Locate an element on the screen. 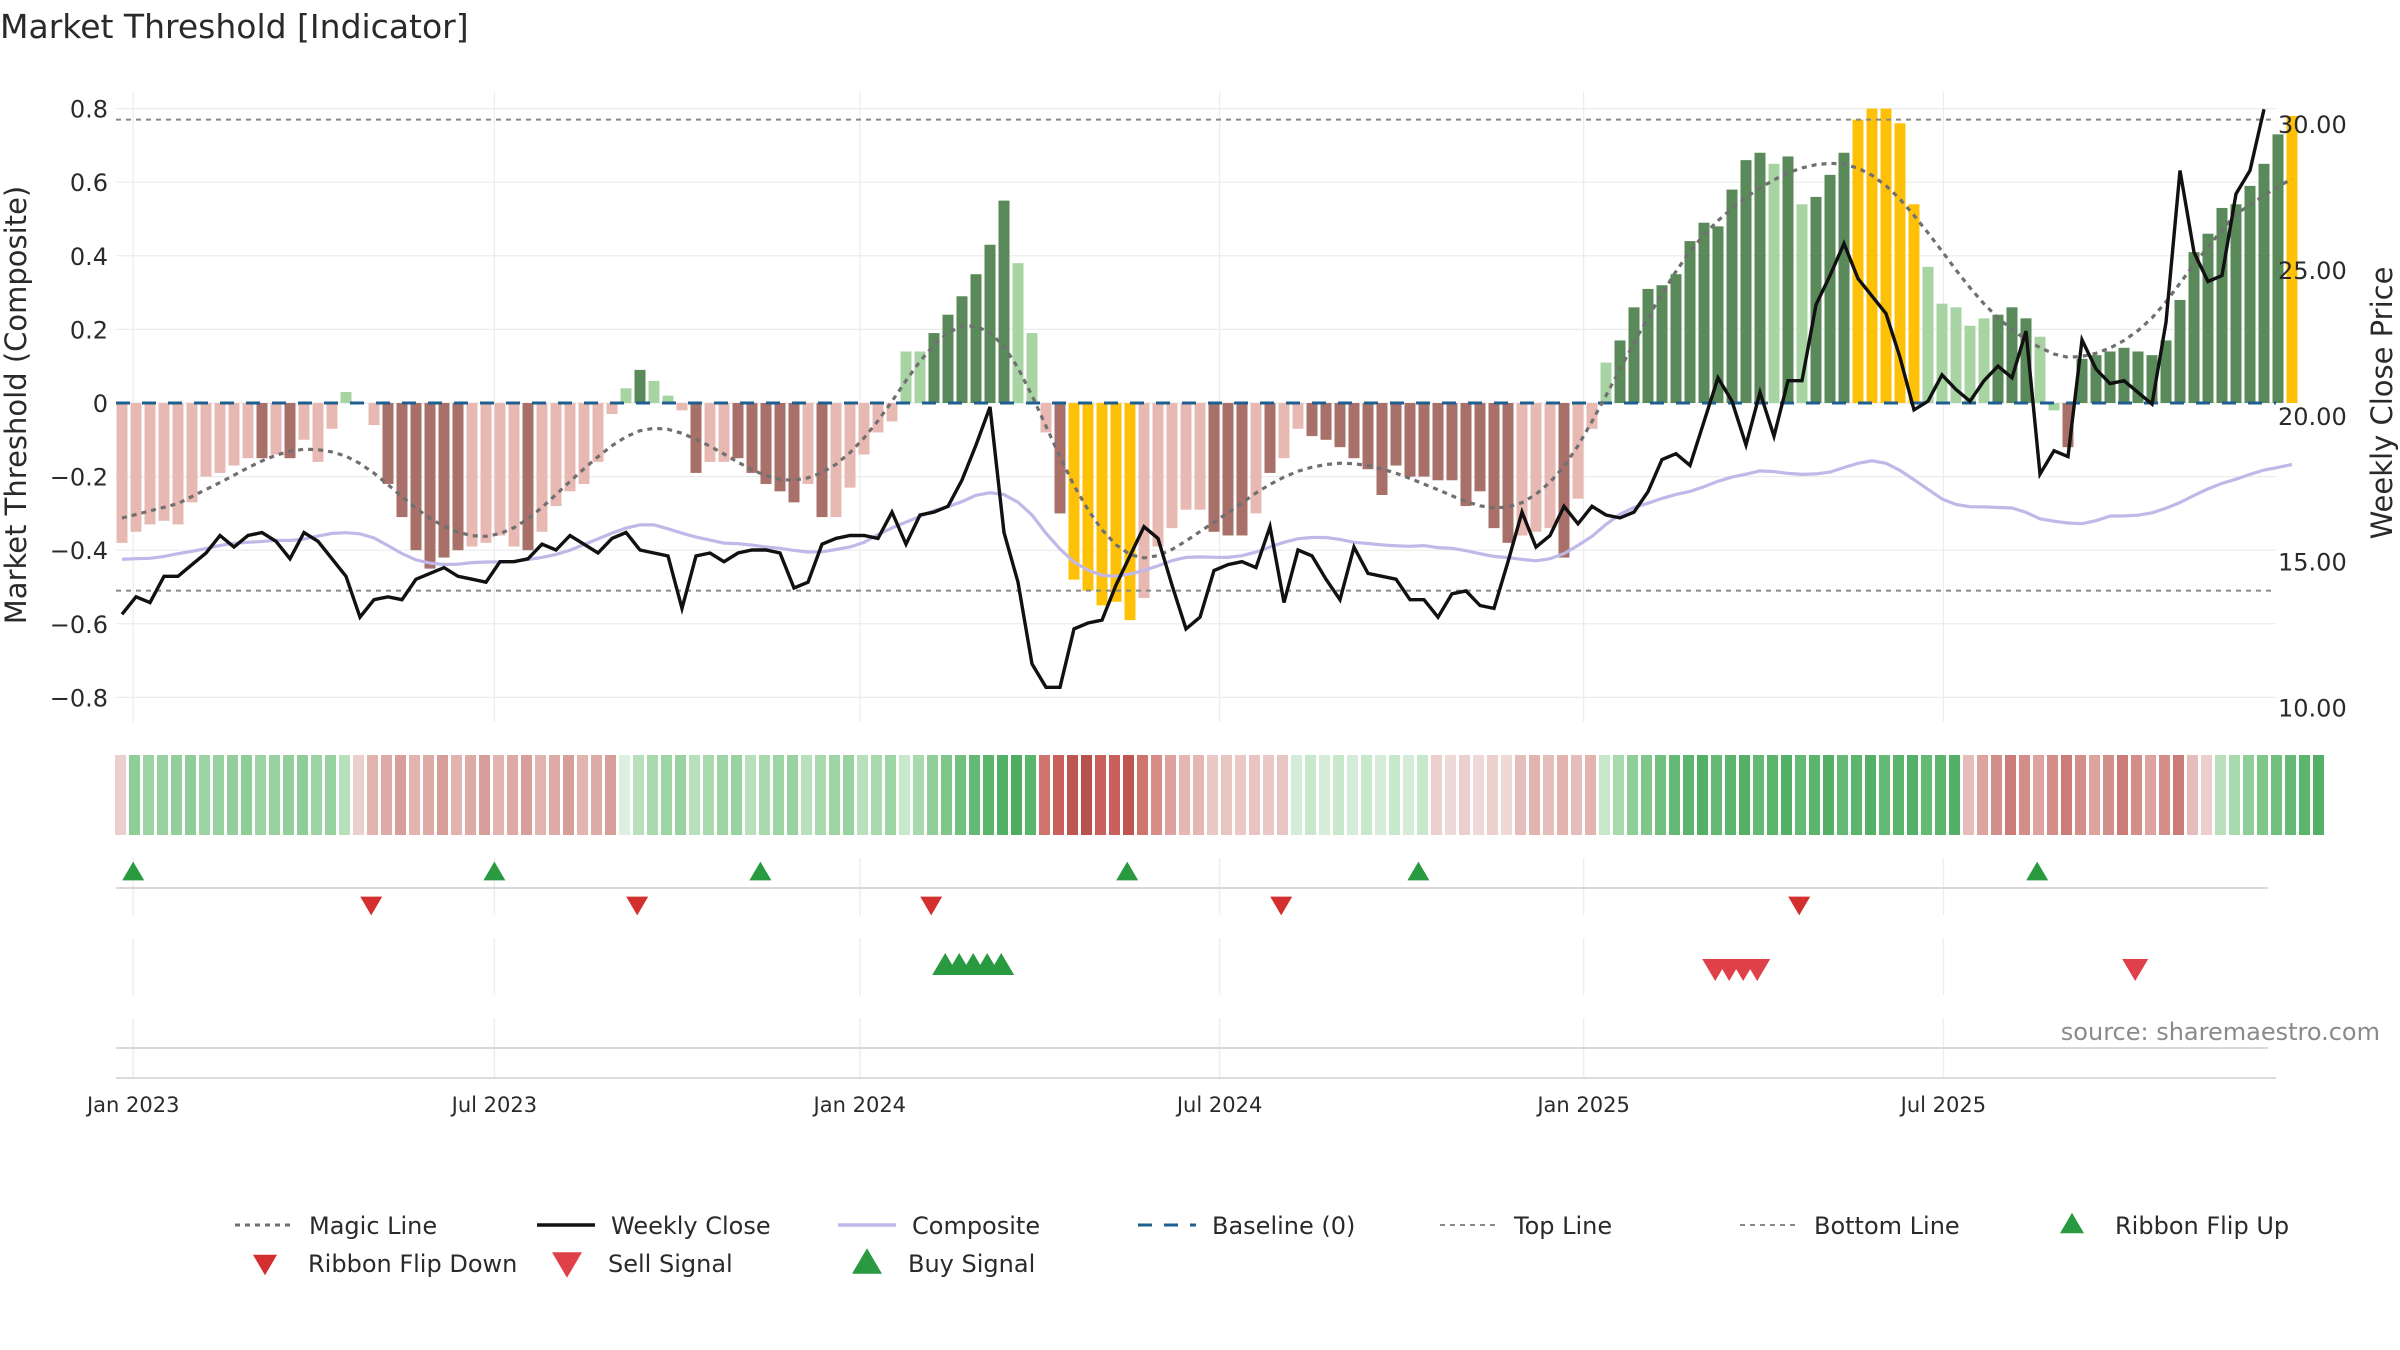 The width and height of the screenshot is (2400, 1350). legend-label: Top Line is located at coordinates (1562, 1226).